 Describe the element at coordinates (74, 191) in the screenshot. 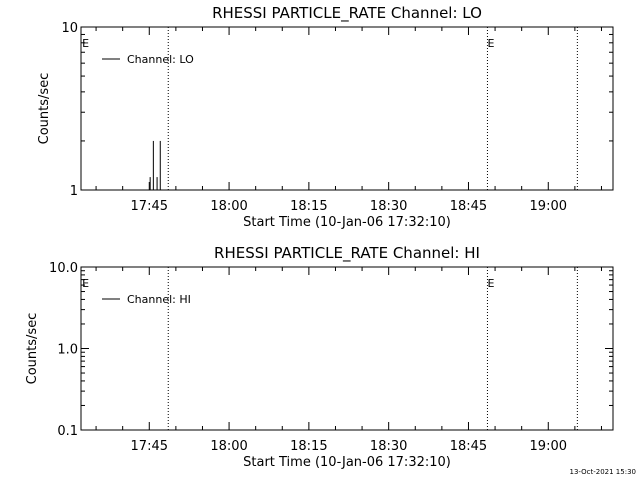

I see `y-tick-label: 1` at that location.